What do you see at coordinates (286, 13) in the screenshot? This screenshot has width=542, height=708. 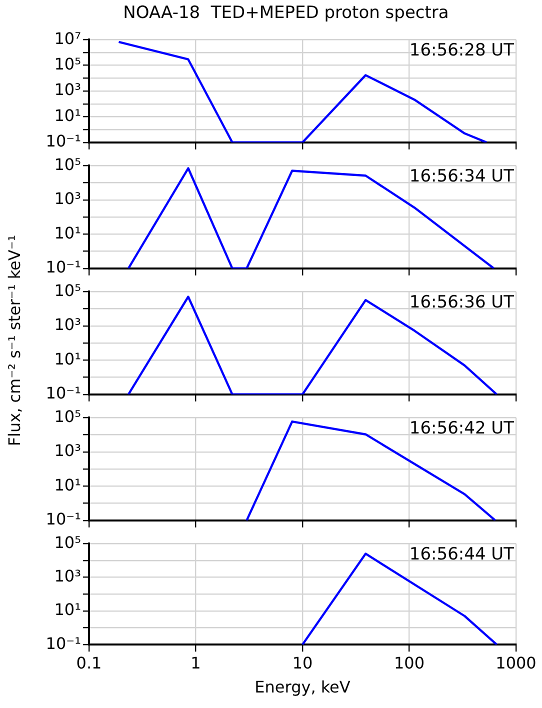 I see `chart-title: NOAA-18 TED+MEPED proton spectra` at bounding box center [286, 13].